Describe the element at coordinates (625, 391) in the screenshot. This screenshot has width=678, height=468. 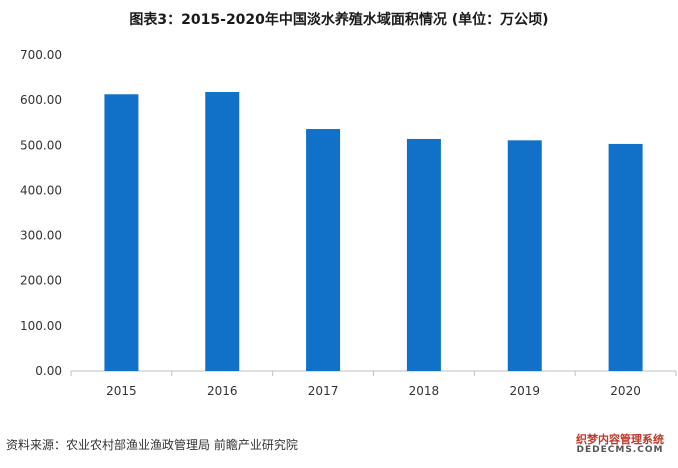
I see `x-tick-label: 2020` at that location.